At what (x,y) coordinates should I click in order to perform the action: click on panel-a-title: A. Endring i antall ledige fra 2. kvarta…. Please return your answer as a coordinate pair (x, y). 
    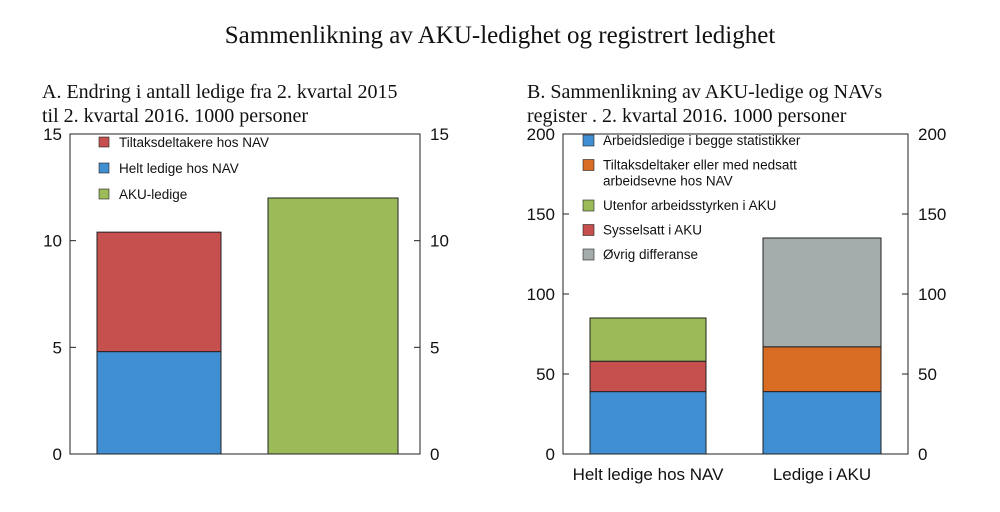
    Looking at the image, I should click on (242, 104).